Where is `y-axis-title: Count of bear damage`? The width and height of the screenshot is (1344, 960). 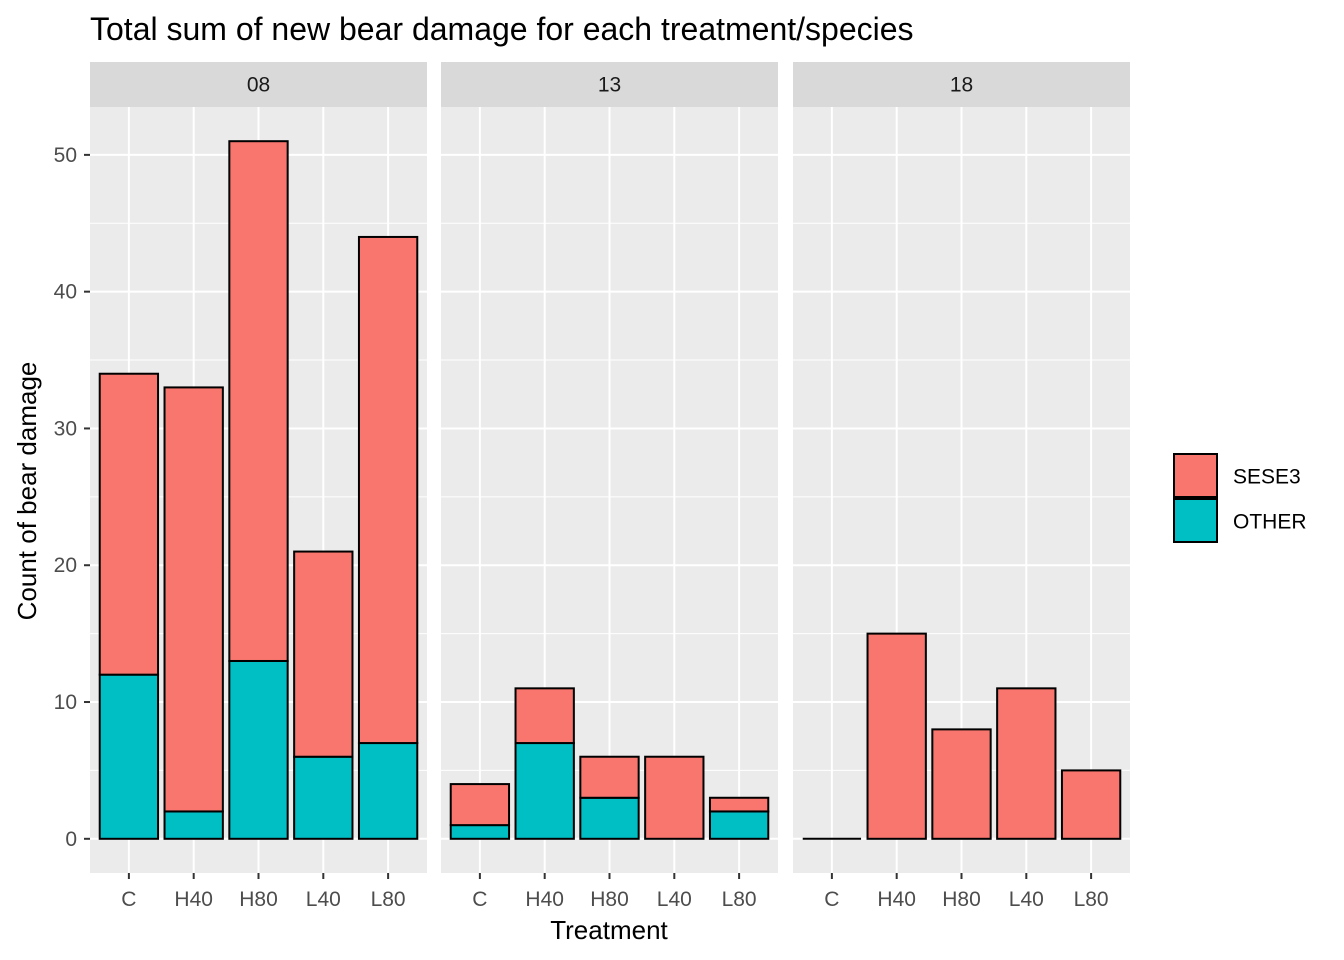
y-axis-title: Count of bear damage is located at coordinates (27, 491).